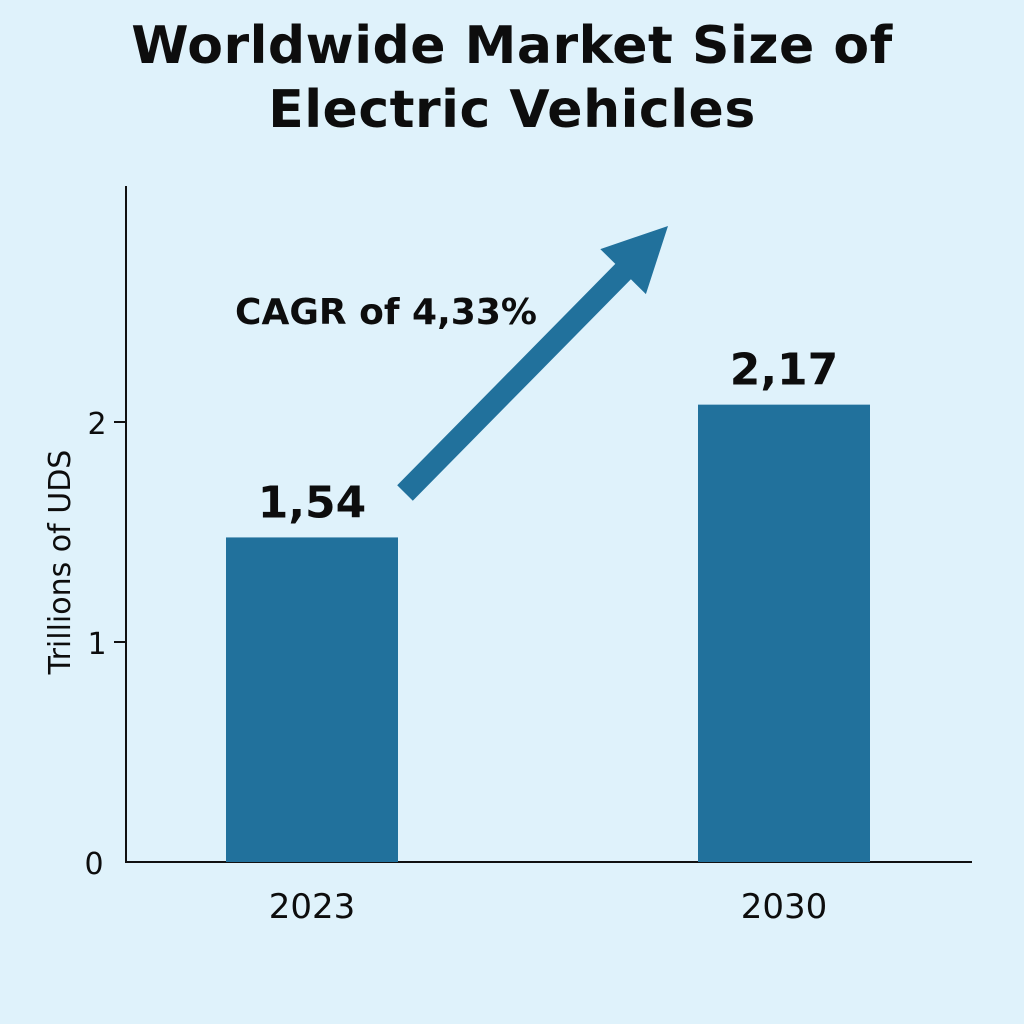  Describe the element at coordinates (93, 864) in the screenshot. I see `y-tick-label: 0` at that location.